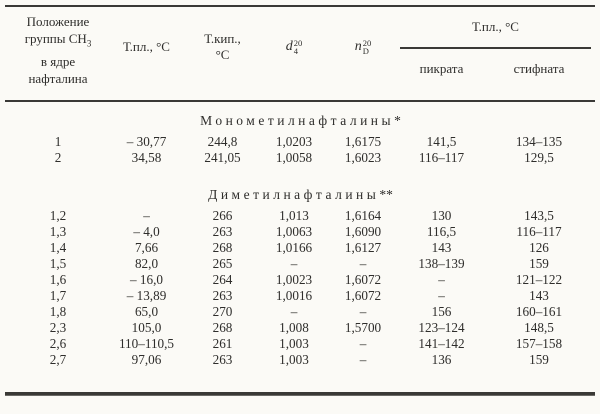 This screenshot has width=600, height=414. What do you see at coordinates (58, 141) in the screenshot?
I see `table-cell: 1` at bounding box center [58, 141].